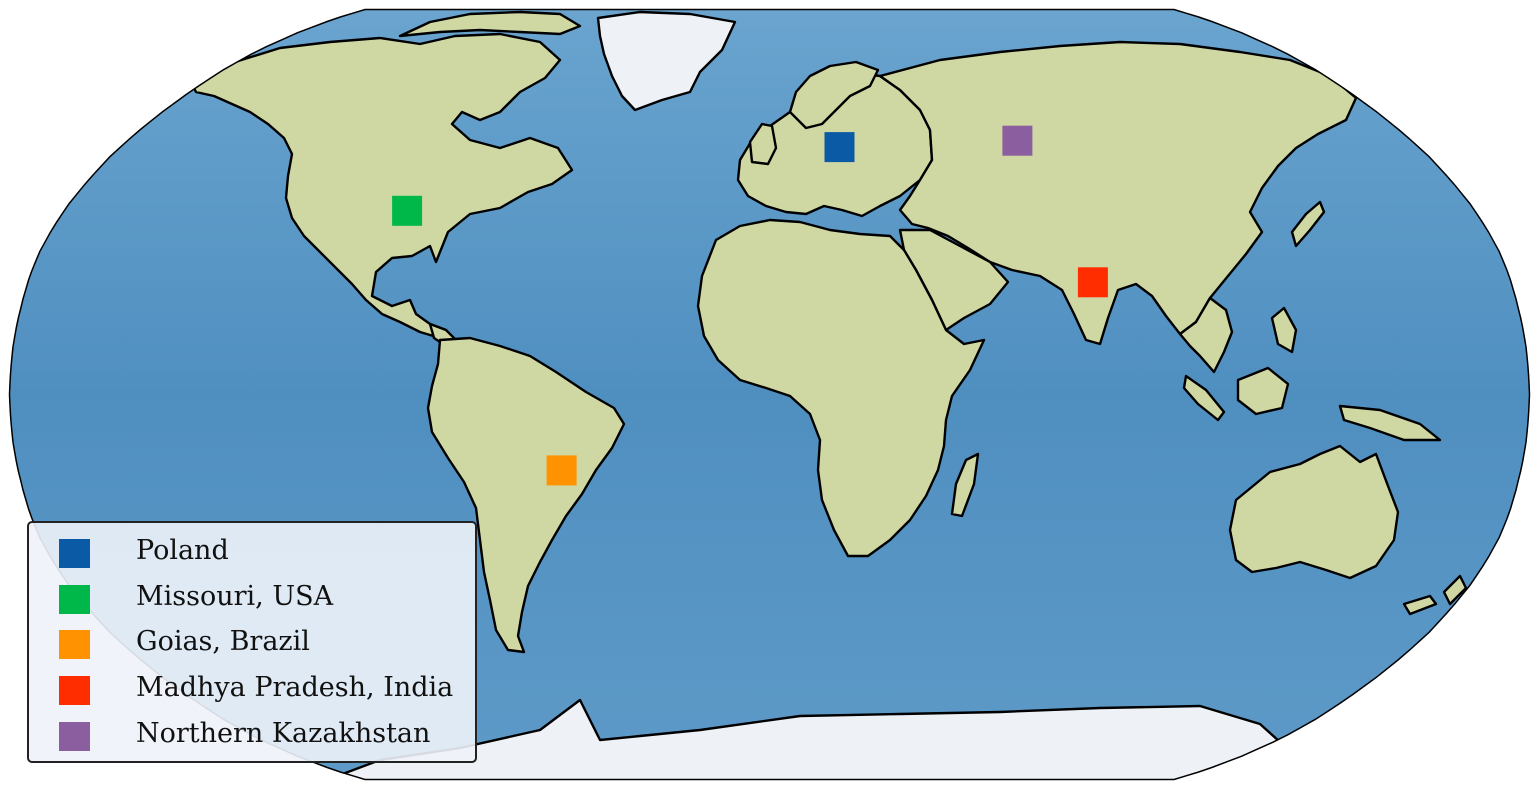 The width and height of the screenshot is (1539, 790). I want to click on marker-madhya-pradesh, so click(1092, 282).